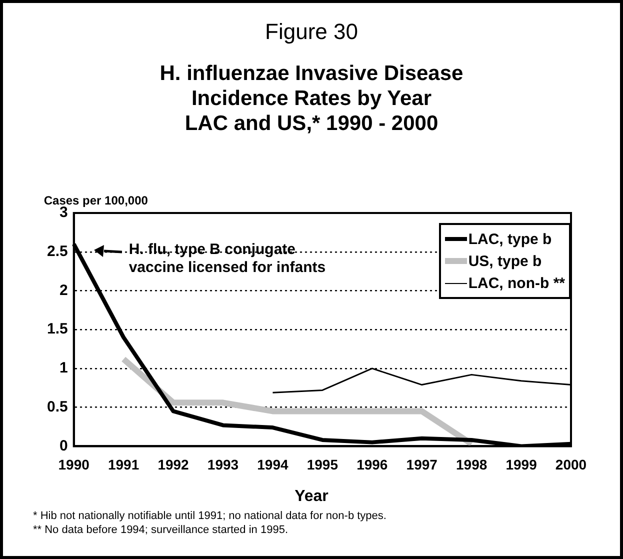 Image resolution: width=623 pixels, height=559 pixels. What do you see at coordinates (571, 464) in the screenshot?
I see `x-tick-label: 2000` at bounding box center [571, 464].